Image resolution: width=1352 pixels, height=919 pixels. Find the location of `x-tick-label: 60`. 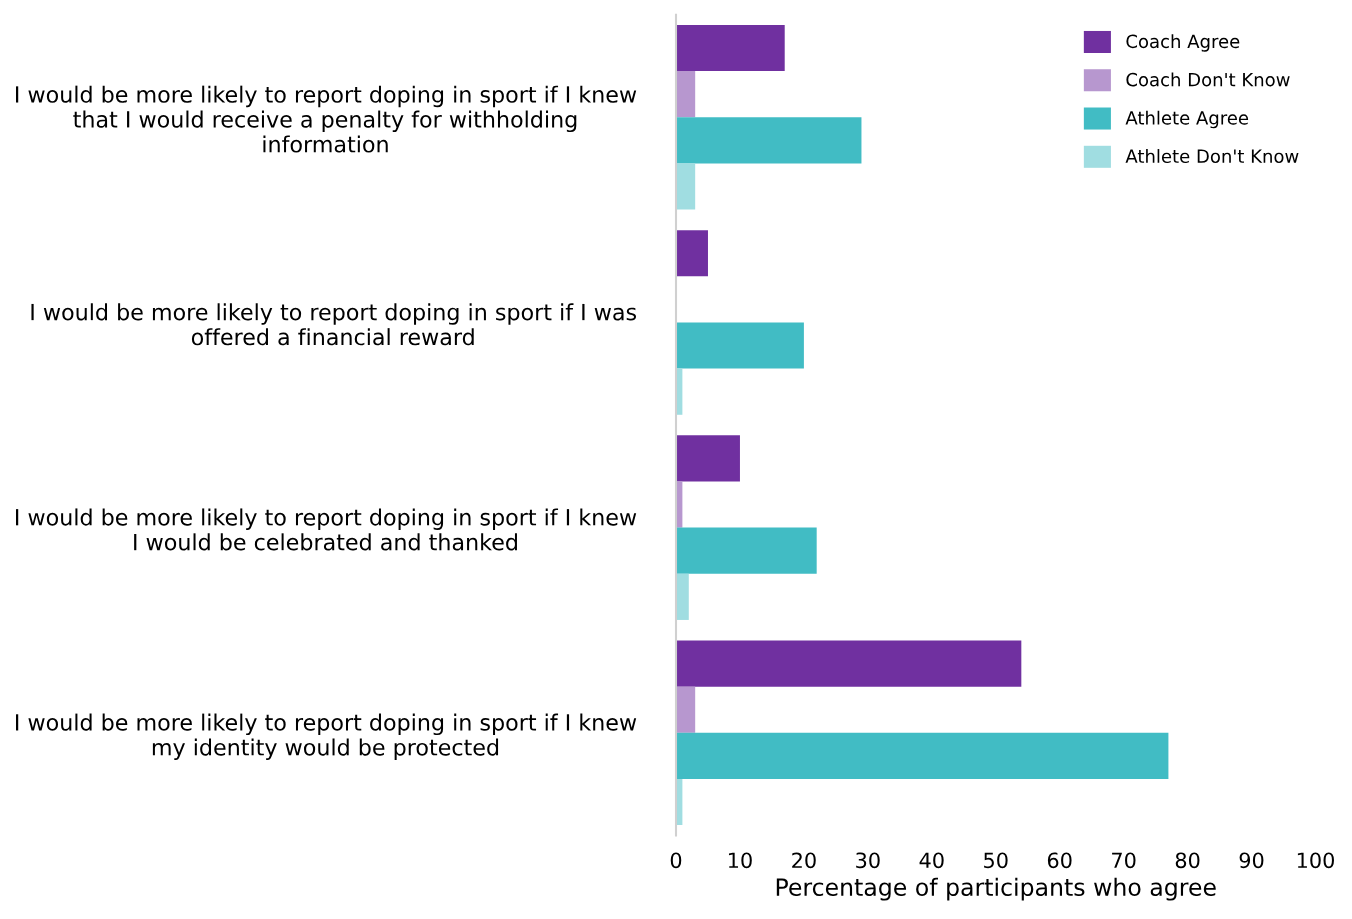

x-tick-label: 60 is located at coordinates (1059, 860).